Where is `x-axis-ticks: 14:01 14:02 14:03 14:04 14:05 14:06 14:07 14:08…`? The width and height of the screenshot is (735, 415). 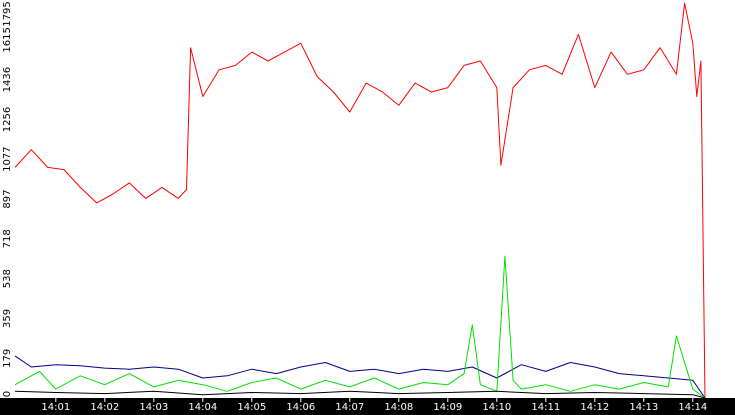 x-axis-ticks: 14:01 14:02 14:03 14:04 14:05 14:06 14:07 14:08… is located at coordinates (374, 405).